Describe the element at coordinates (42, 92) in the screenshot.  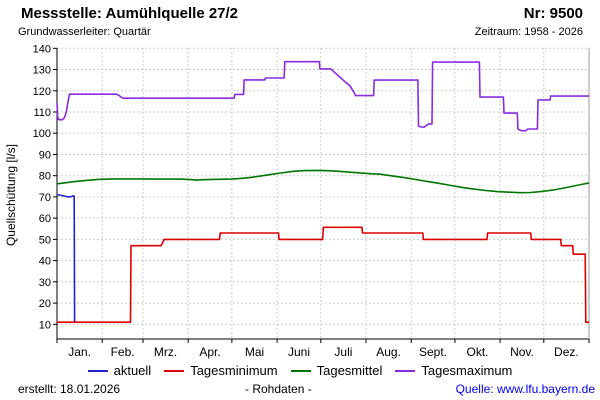
I see `y-tick-label: 120` at that location.